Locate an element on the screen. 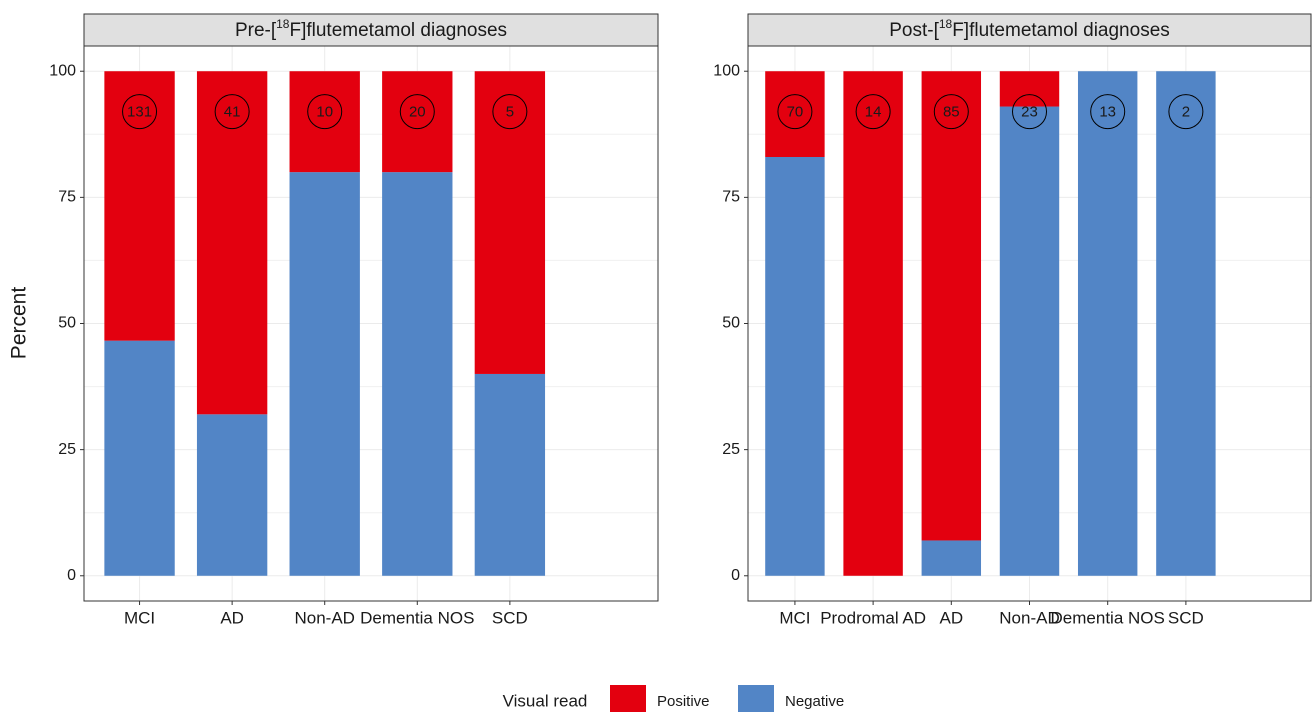 The width and height of the screenshot is (1312, 712). panel-title-part: Pre-[ is located at coordinates (256, 30).